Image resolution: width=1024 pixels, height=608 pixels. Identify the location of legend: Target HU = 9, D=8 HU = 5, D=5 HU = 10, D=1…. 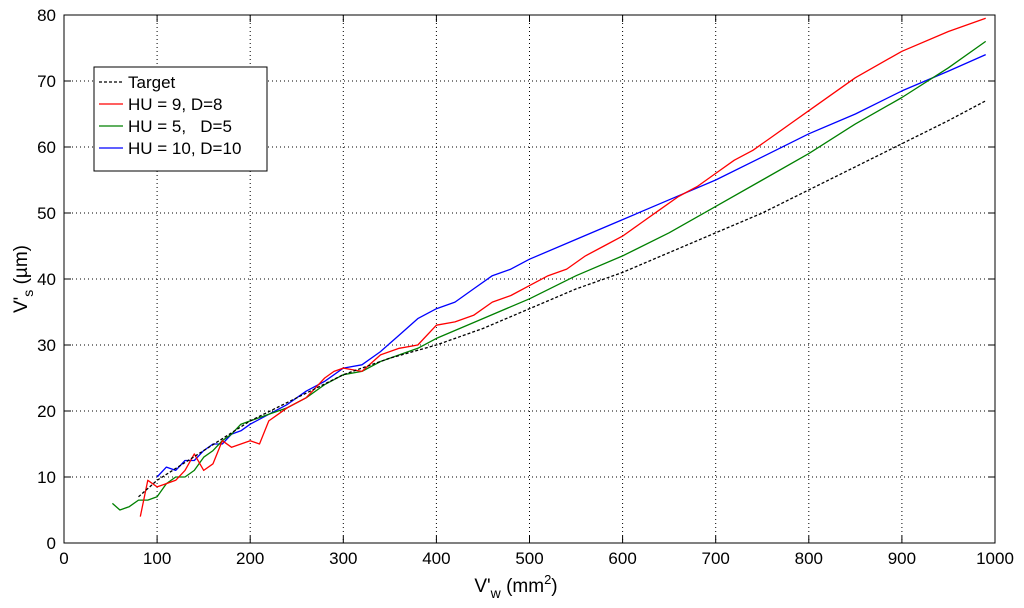
(180, 119).